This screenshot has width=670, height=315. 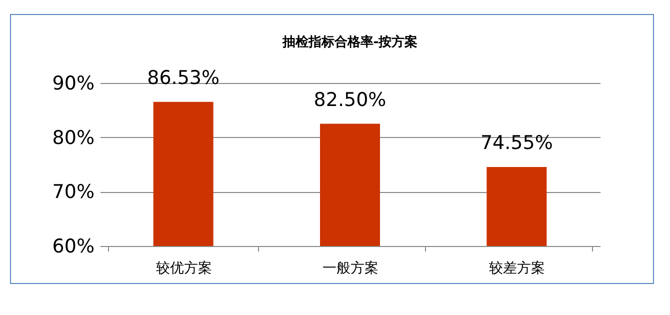 What do you see at coordinates (184, 268) in the screenshot?
I see `x-tick-label: 较优方案` at bounding box center [184, 268].